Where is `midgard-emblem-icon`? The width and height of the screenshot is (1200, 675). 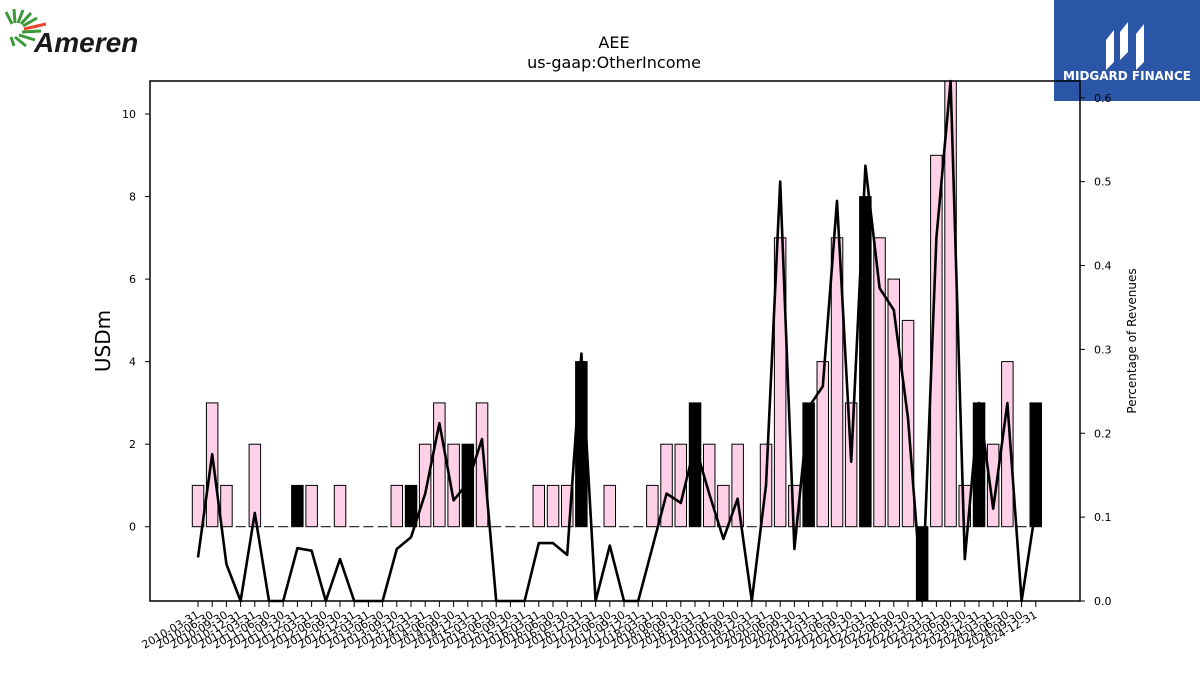 midgard-emblem-icon is located at coordinates (1125, 46).